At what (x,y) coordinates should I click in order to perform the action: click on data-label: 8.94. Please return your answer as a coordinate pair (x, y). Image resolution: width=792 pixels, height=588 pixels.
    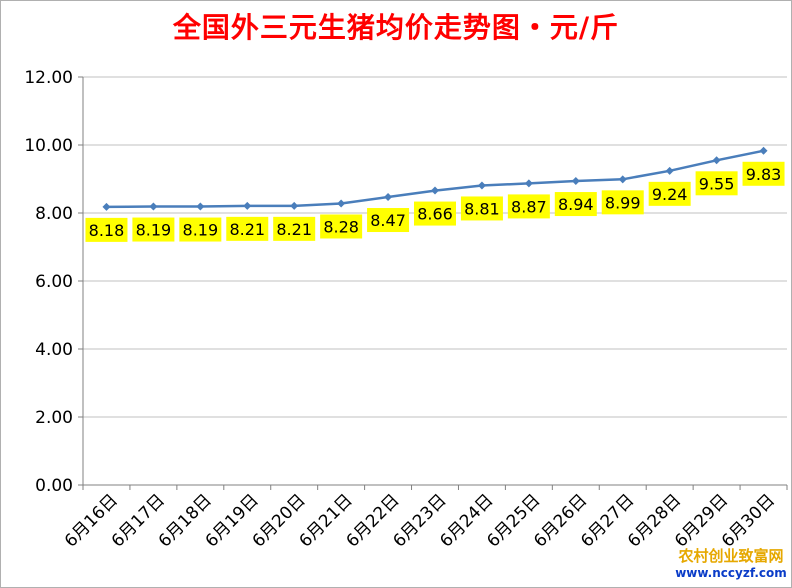
    Looking at the image, I should click on (576, 204).